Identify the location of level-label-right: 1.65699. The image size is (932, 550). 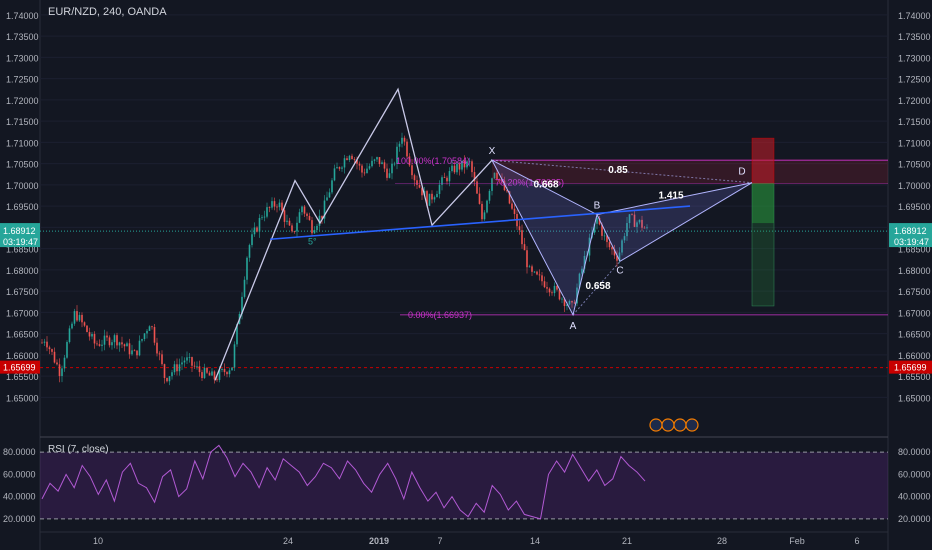
(910, 368).